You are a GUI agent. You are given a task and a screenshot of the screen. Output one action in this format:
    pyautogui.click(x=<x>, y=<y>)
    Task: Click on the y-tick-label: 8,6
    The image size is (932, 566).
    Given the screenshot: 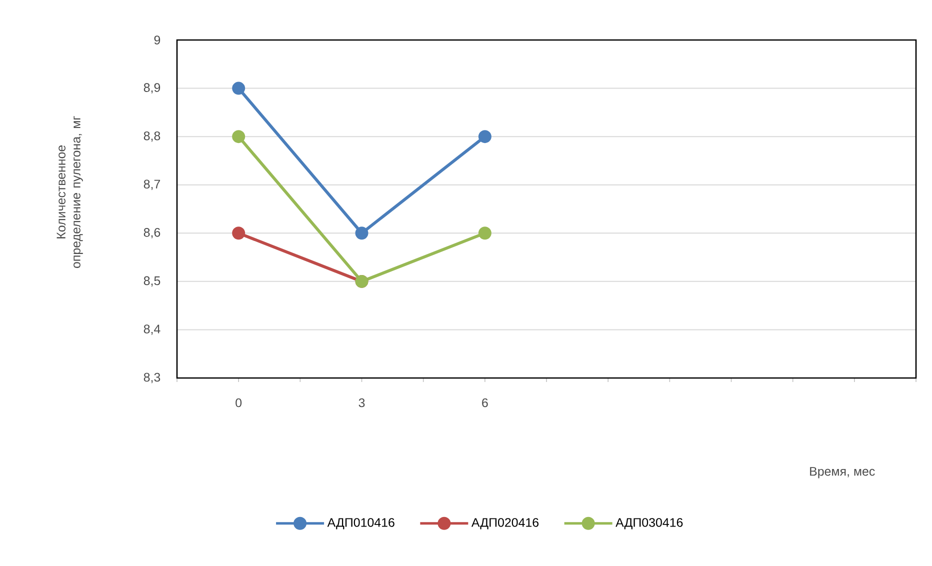 What is the action you would take?
    pyautogui.click(x=152, y=233)
    